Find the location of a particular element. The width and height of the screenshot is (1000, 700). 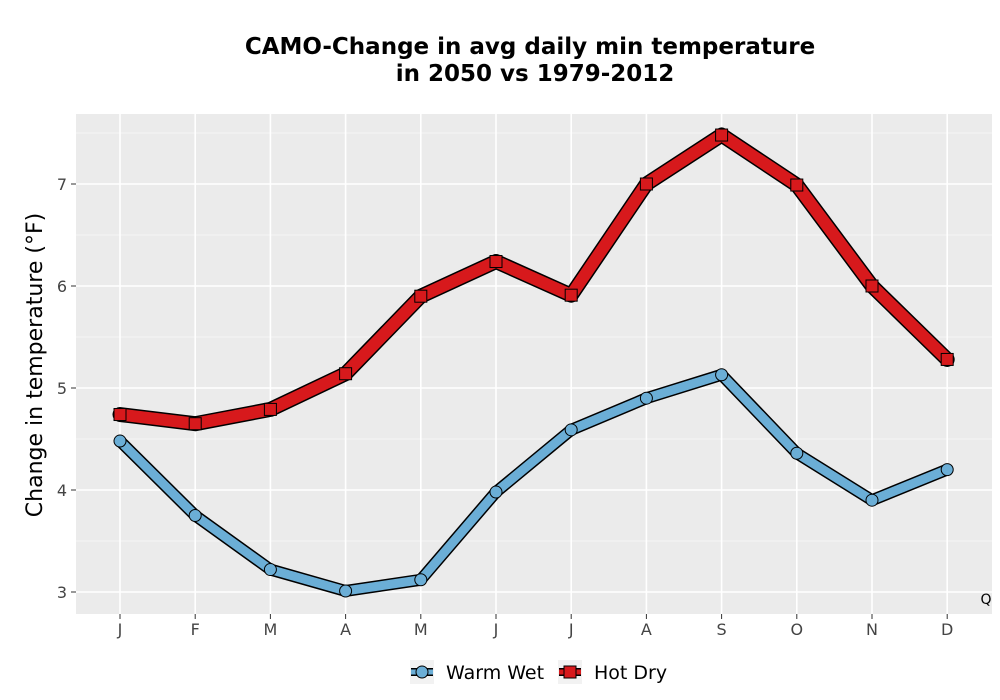

y-tick-label: 3 is located at coordinates (62, 592).